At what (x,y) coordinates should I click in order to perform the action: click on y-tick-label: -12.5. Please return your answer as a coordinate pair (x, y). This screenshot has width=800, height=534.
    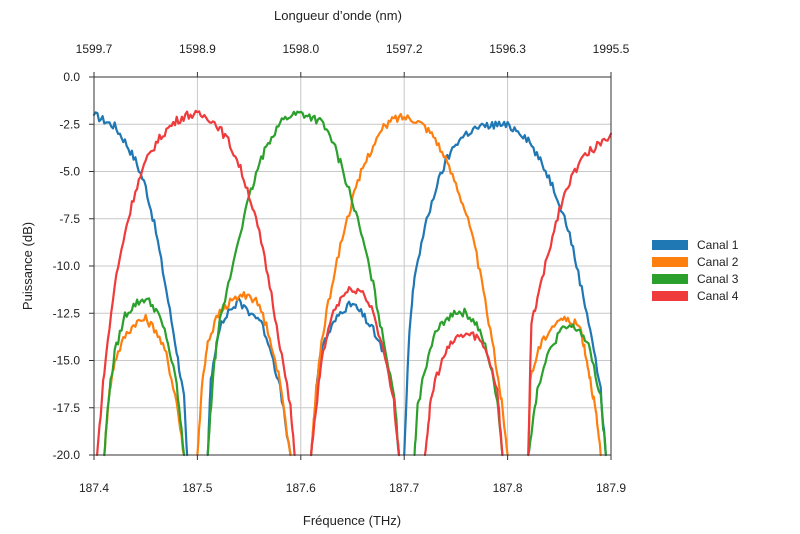
    Looking at the image, I should click on (67, 313).